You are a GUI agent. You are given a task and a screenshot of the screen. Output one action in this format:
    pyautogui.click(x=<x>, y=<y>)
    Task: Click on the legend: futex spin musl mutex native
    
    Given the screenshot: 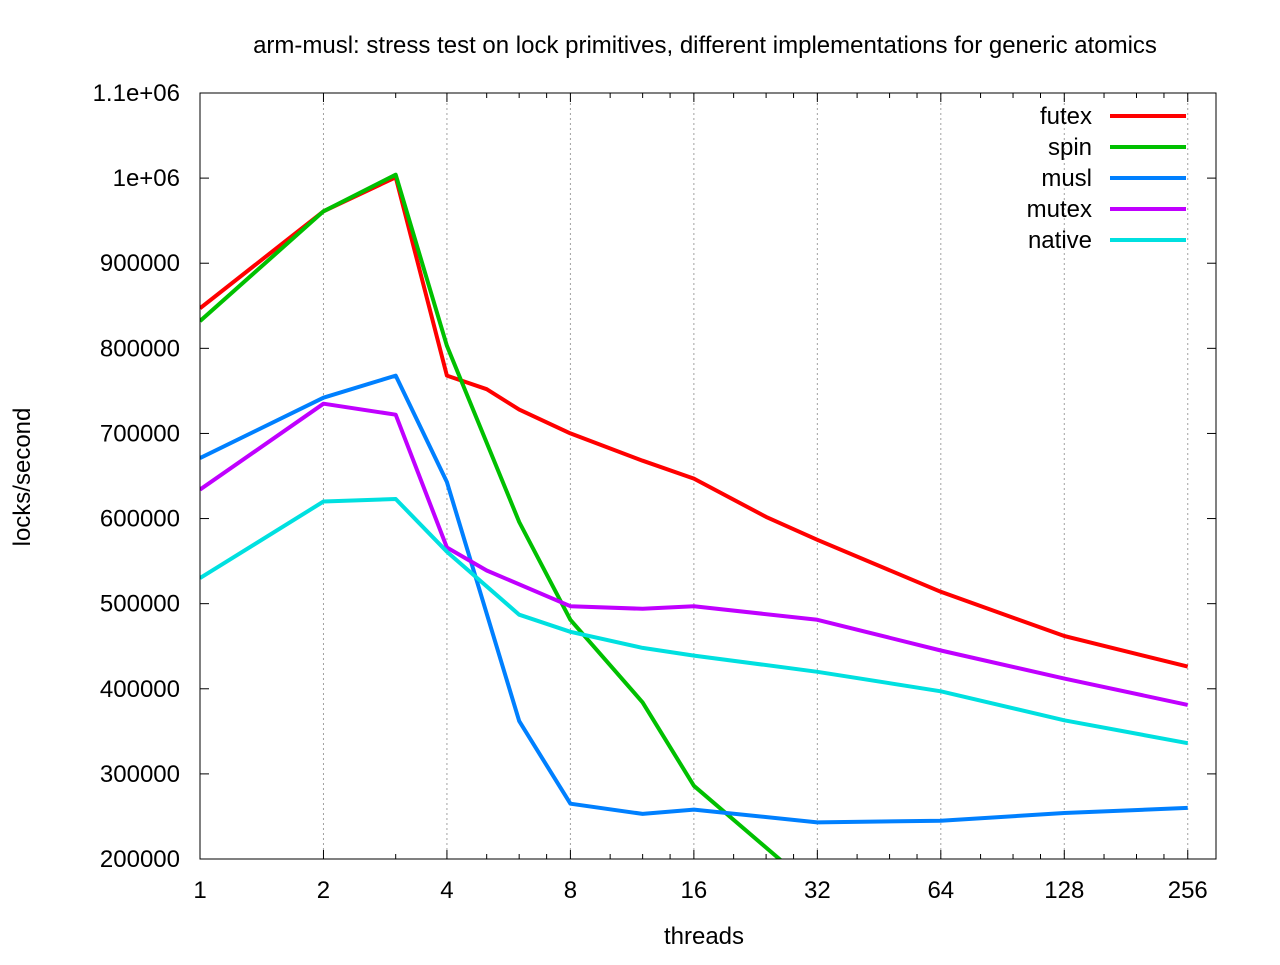 What is the action you would take?
    pyautogui.click(x=1106, y=178)
    